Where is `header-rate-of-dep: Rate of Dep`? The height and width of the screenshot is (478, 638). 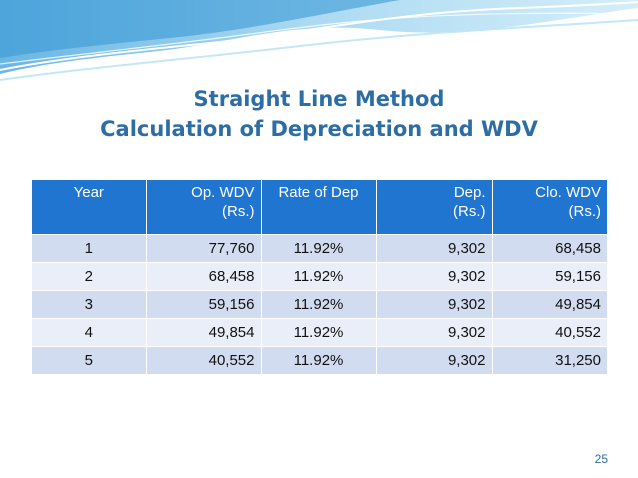
header-rate-of-dep: Rate of Dep is located at coordinates (319, 207).